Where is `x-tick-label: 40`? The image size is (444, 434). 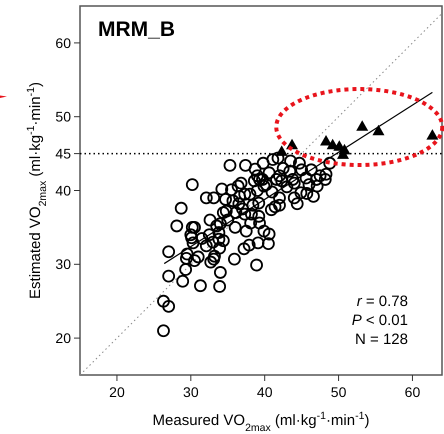 x-tick-label: 40 is located at coordinates (264, 392).